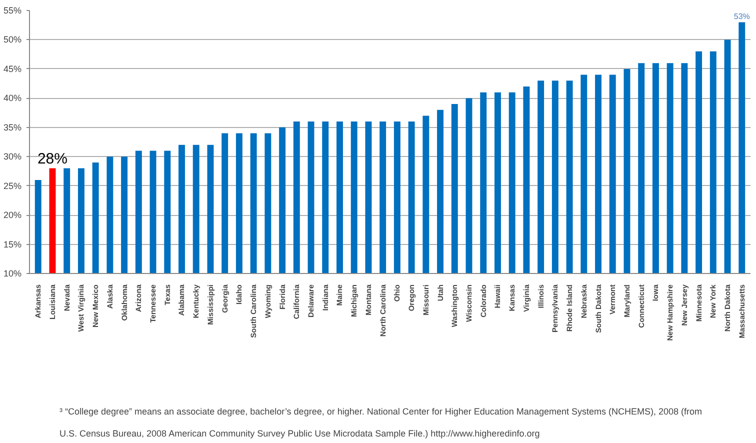  Describe the element at coordinates (12, 273) in the screenshot. I see `y-tick-label: 10%` at that location.